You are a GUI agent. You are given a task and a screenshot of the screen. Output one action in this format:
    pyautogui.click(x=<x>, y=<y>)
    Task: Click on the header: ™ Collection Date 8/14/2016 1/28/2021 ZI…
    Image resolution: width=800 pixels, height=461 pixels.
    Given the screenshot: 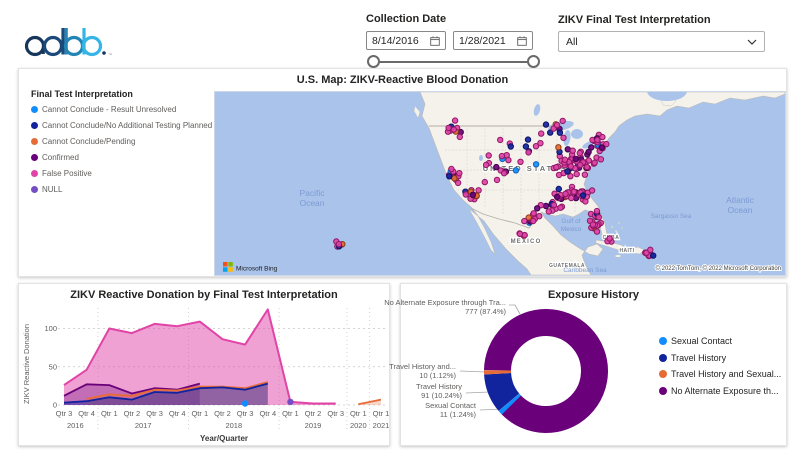 What is the action you would take?
    pyautogui.click(x=400, y=34)
    